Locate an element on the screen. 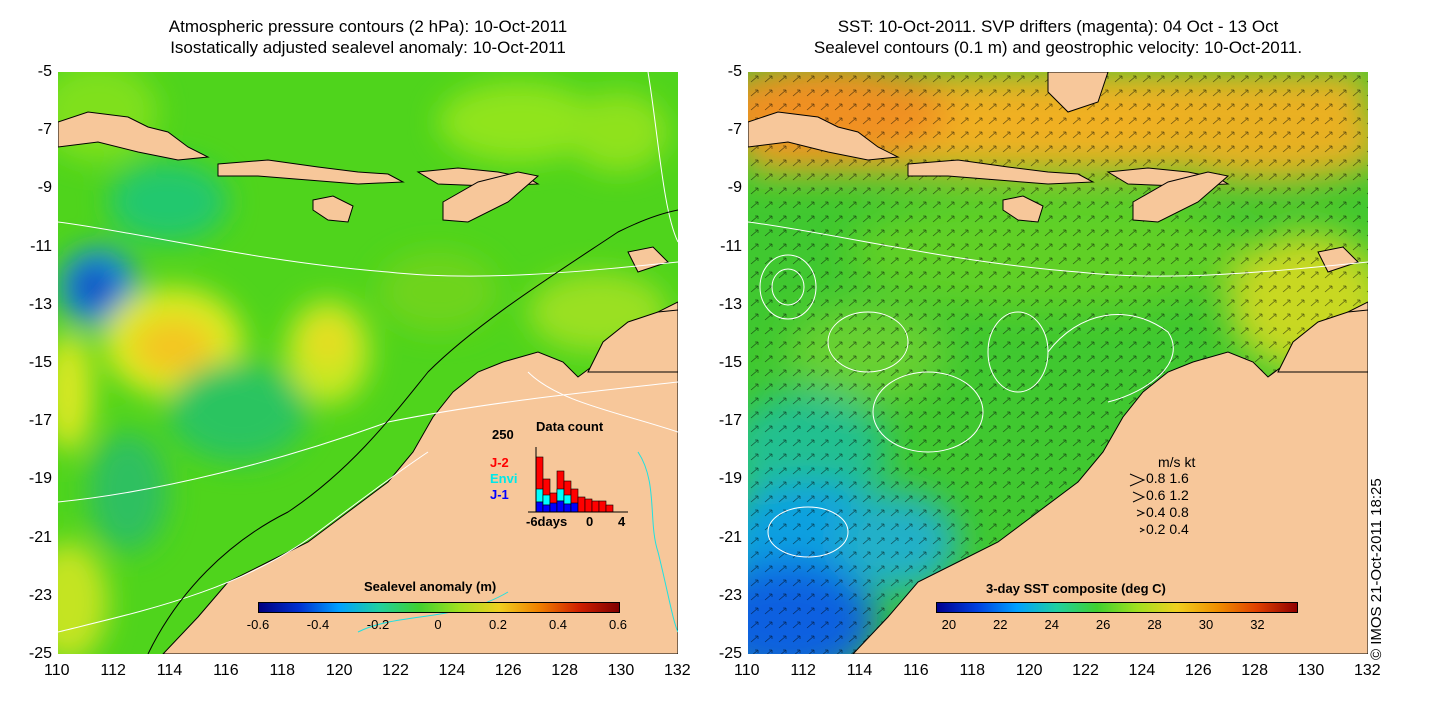  right-x-tick-label: 132 is located at coordinates (1367, 670).